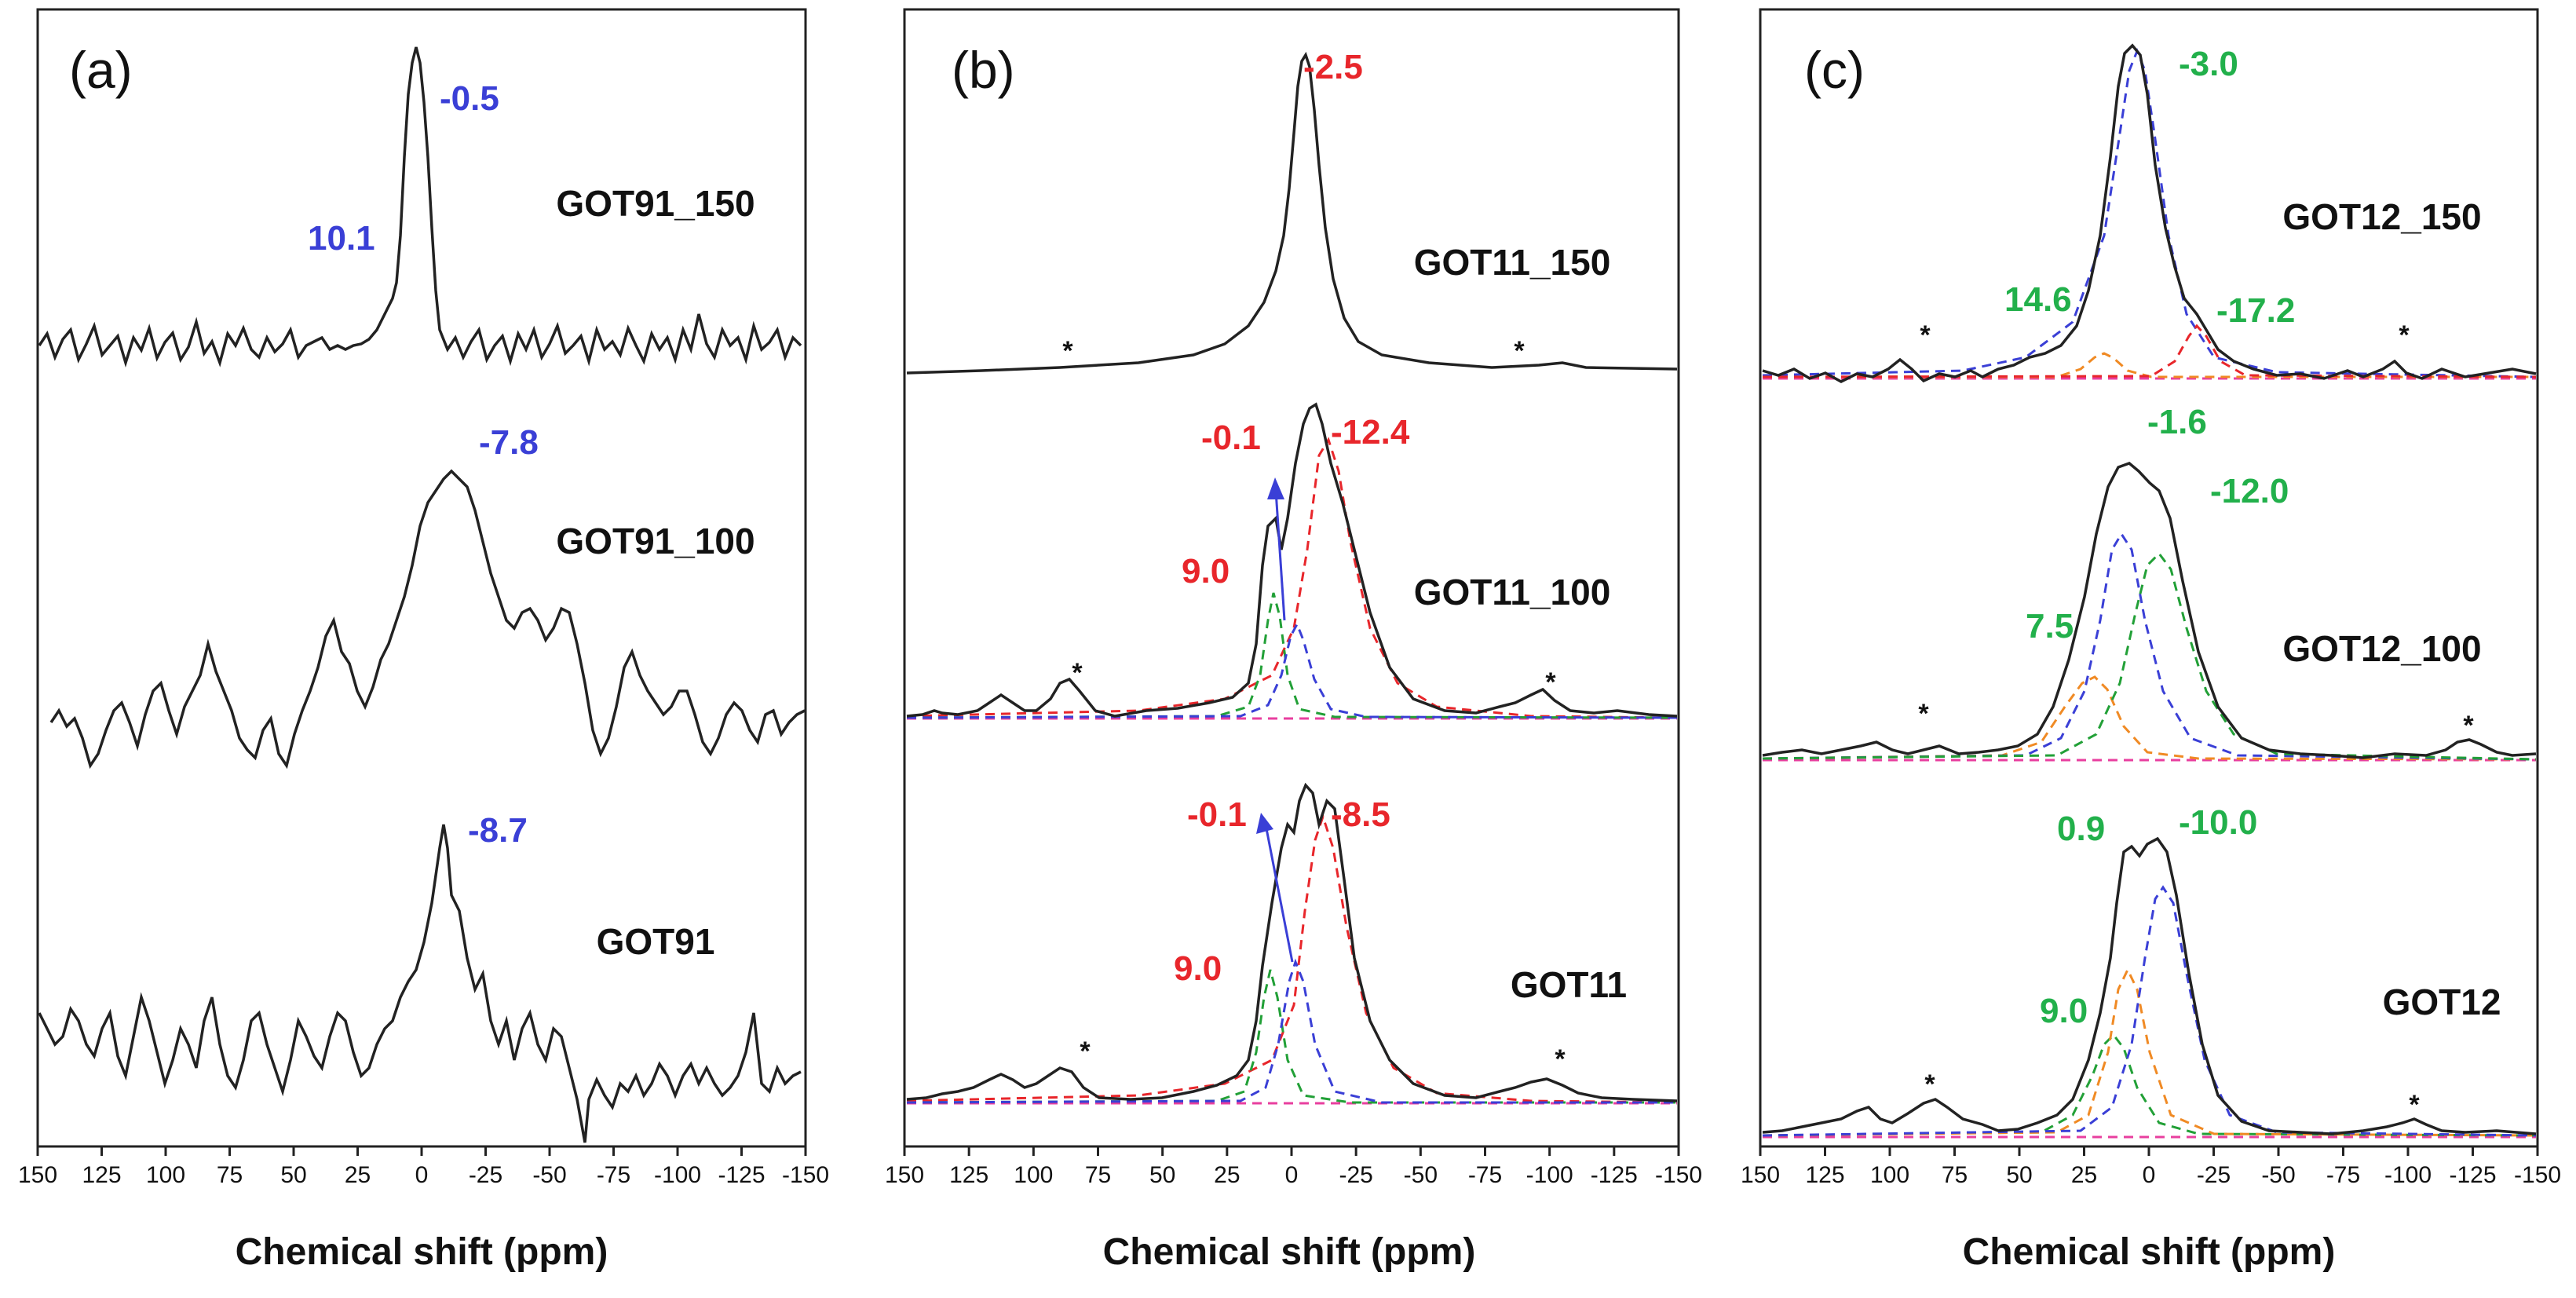  Describe the element at coordinates (469, 98) in the screenshot. I see `annotation-a-neg0-5: -0.5` at that location.